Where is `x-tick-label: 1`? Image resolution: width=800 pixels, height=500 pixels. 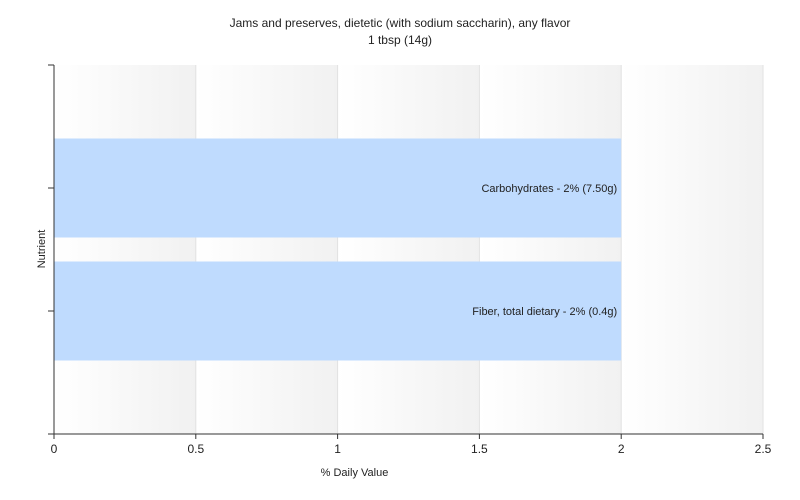 x-tick-label: 1 is located at coordinates (337, 449).